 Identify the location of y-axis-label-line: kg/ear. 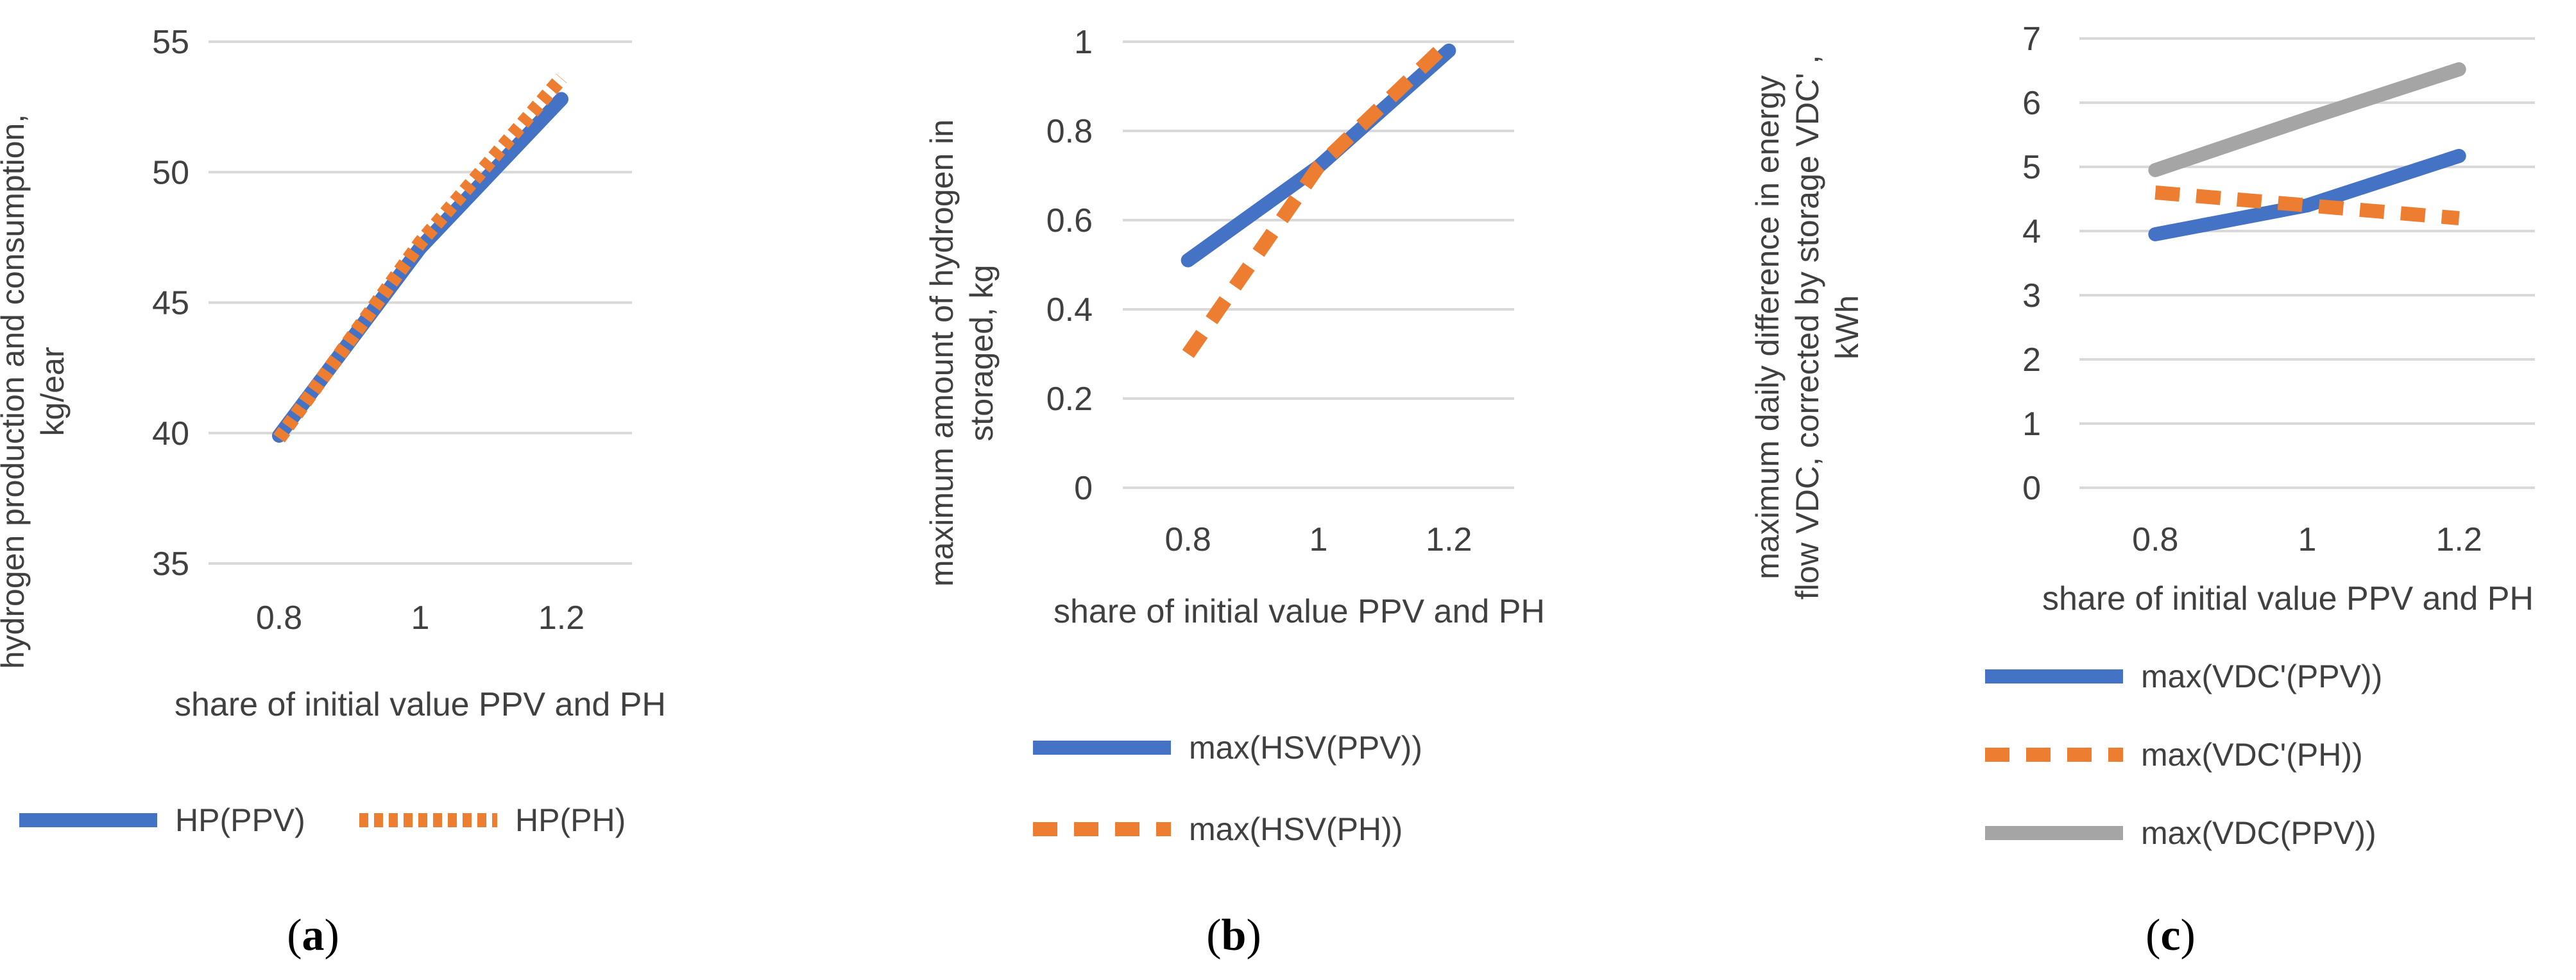
(53, 391).